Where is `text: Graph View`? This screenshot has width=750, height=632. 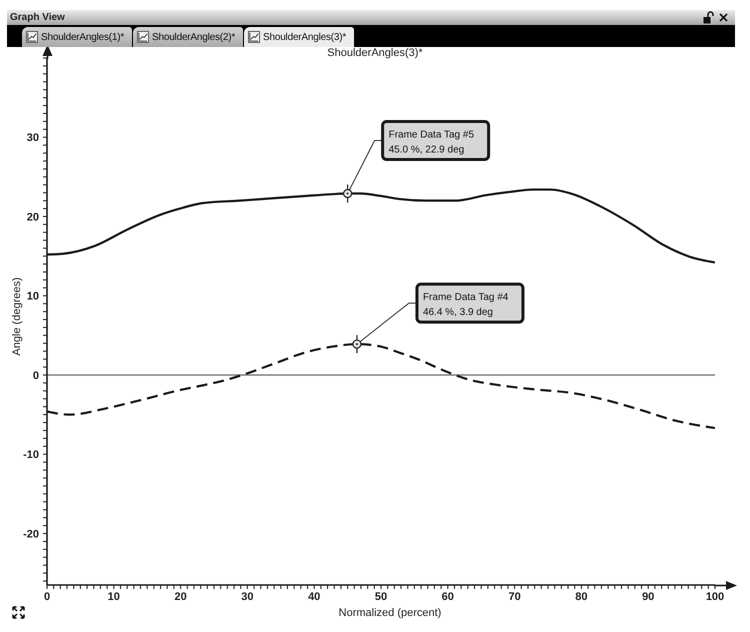 text: Graph View is located at coordinates (37, 17).